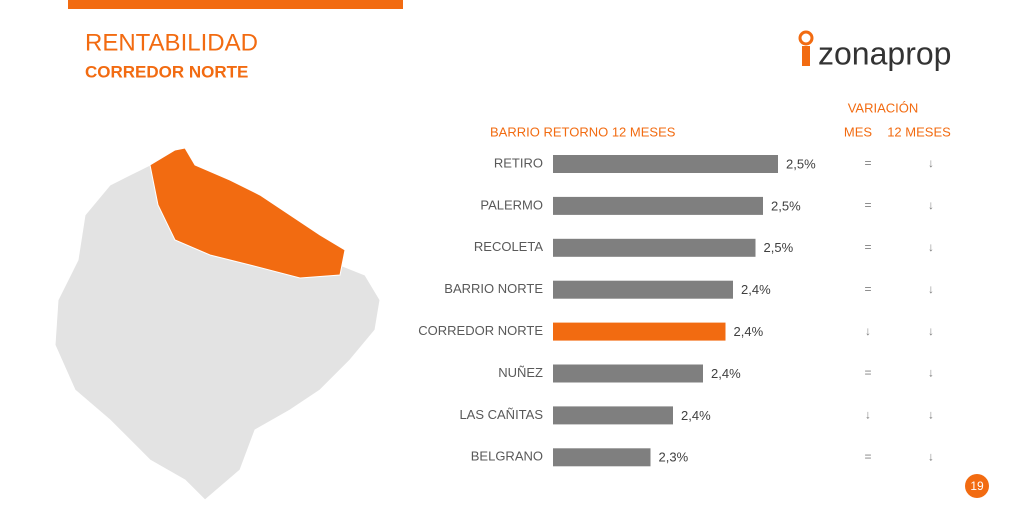 The height and width of the screenshot is (523, 1024). What do you see at coordinates (674, 457) in the screenshot?
I see `value-label: 2,3%` at bounding box center [674, 457].